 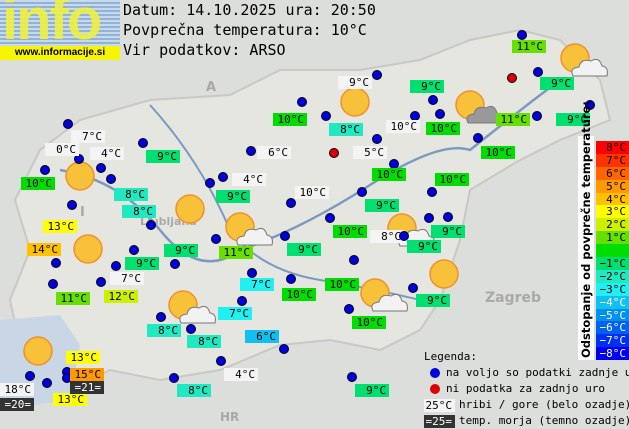 I want to click on legend-mountain: hribi / gore (belo ozadje), so click(x=544, y=404).